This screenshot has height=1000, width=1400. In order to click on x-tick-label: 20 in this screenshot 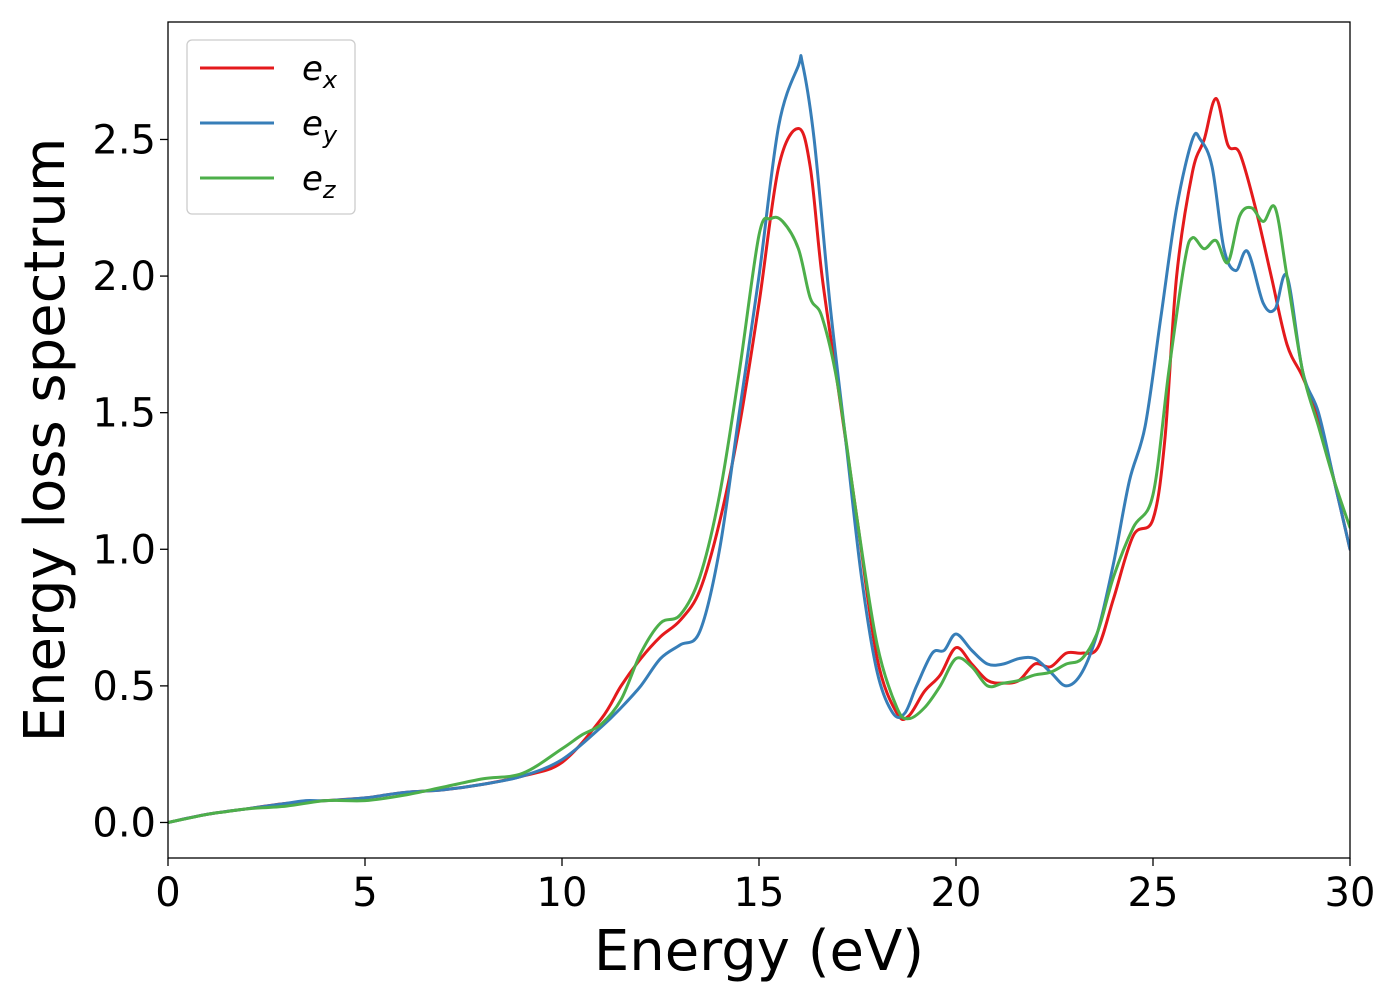, I will do `click(956, 893)`.